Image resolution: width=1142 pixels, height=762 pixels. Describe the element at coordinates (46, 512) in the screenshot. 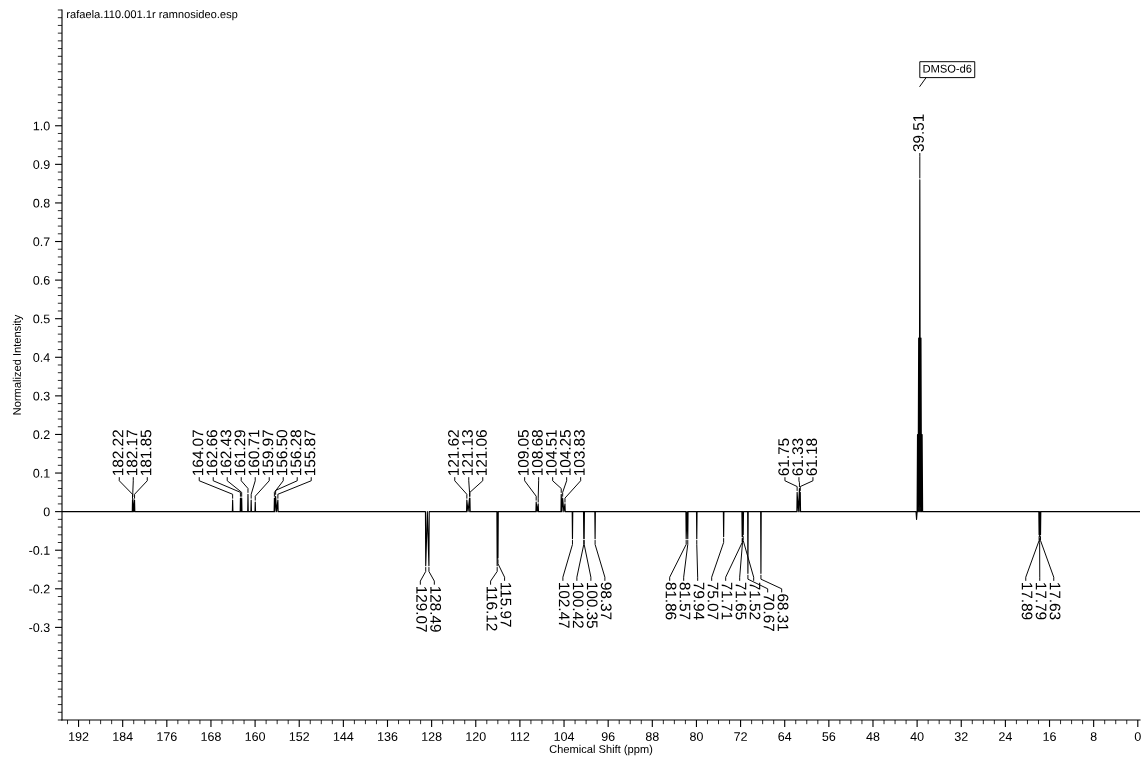

I see `y-tick-label: 0` at that location.